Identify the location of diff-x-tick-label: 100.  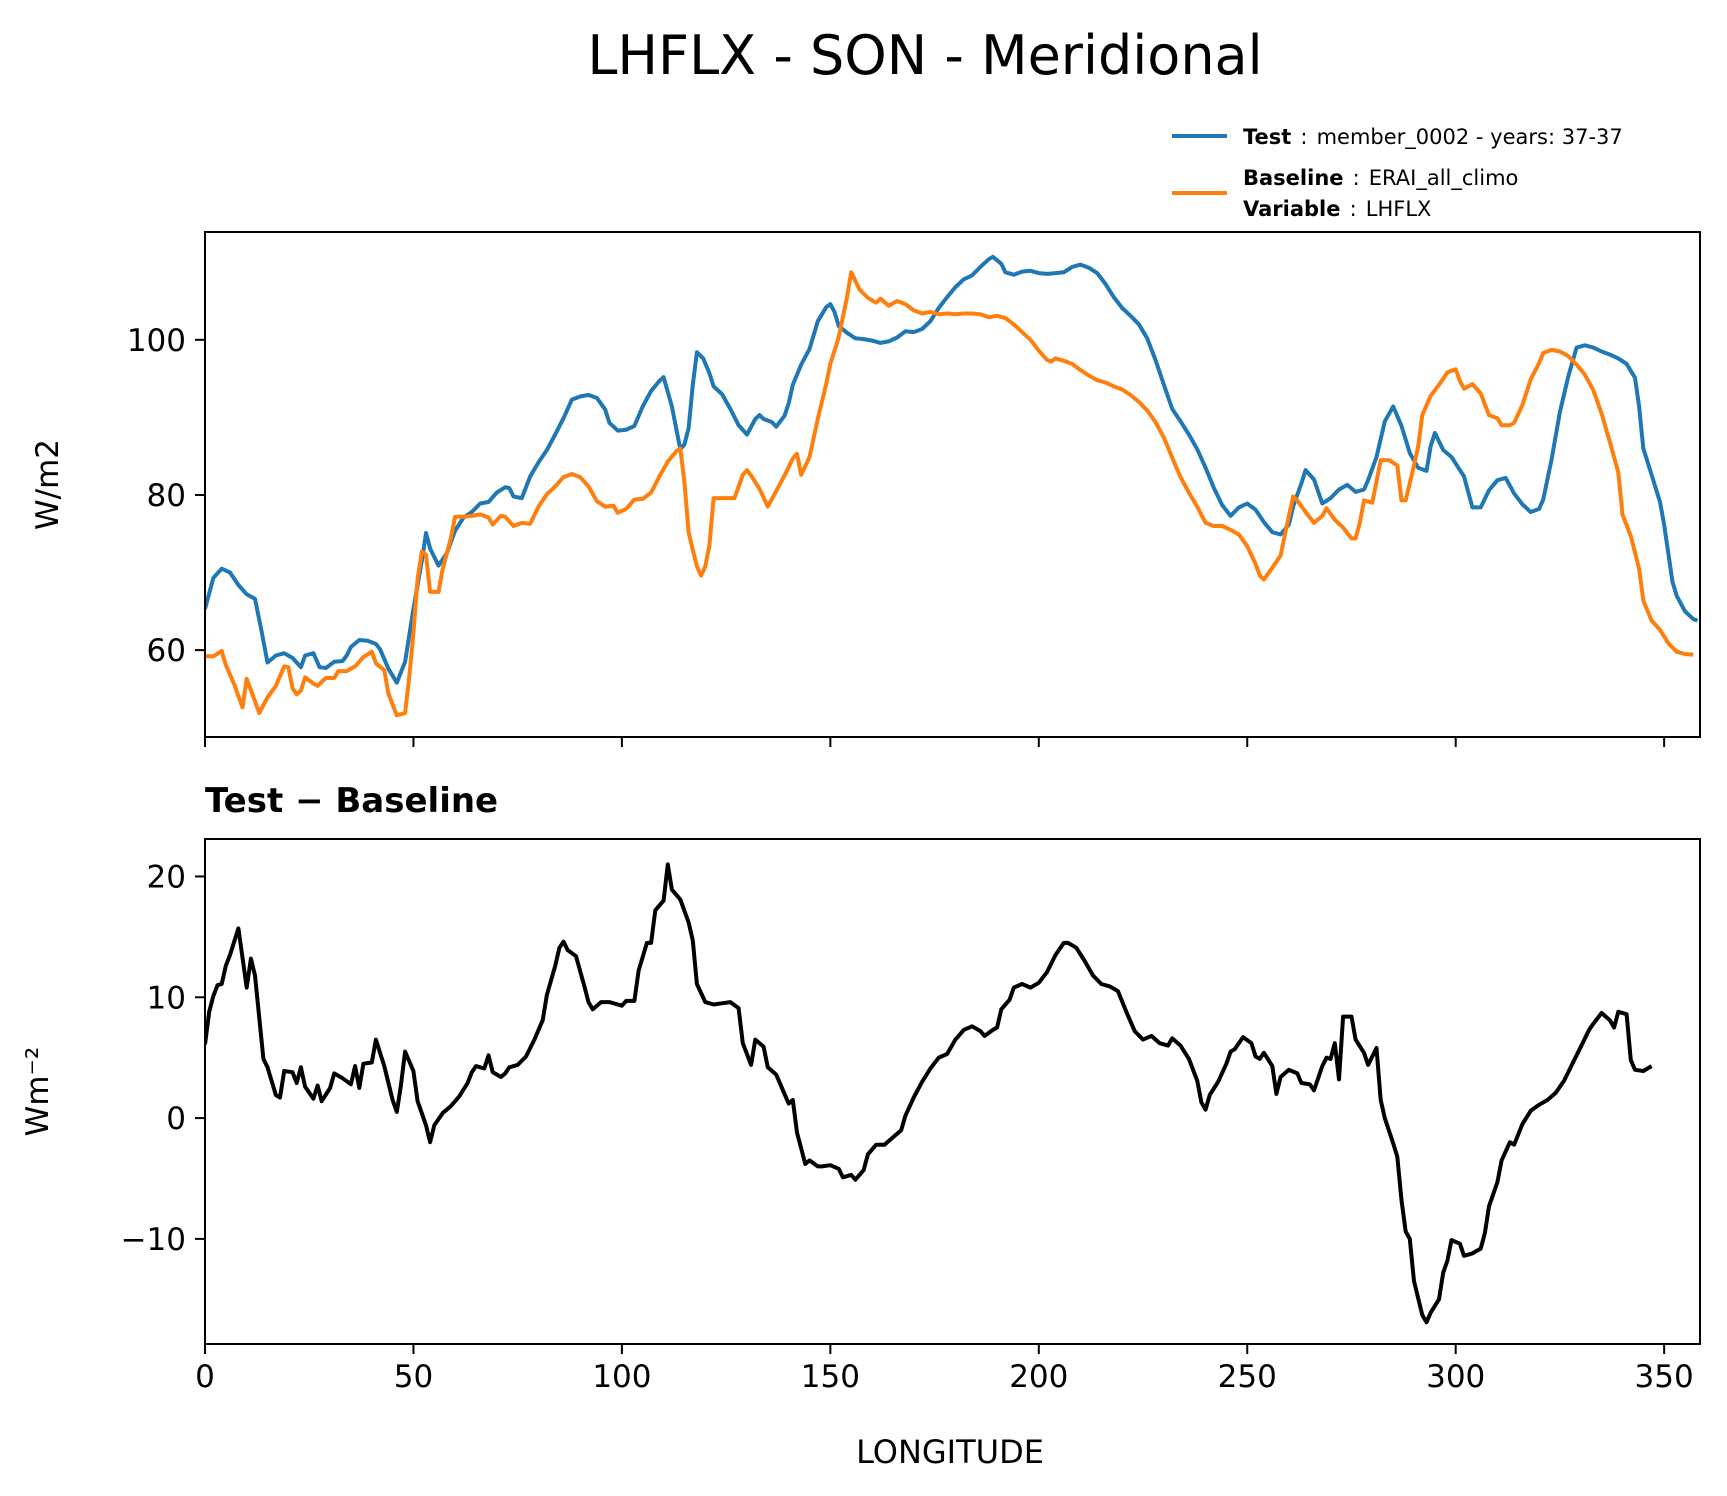
(621, 1377).